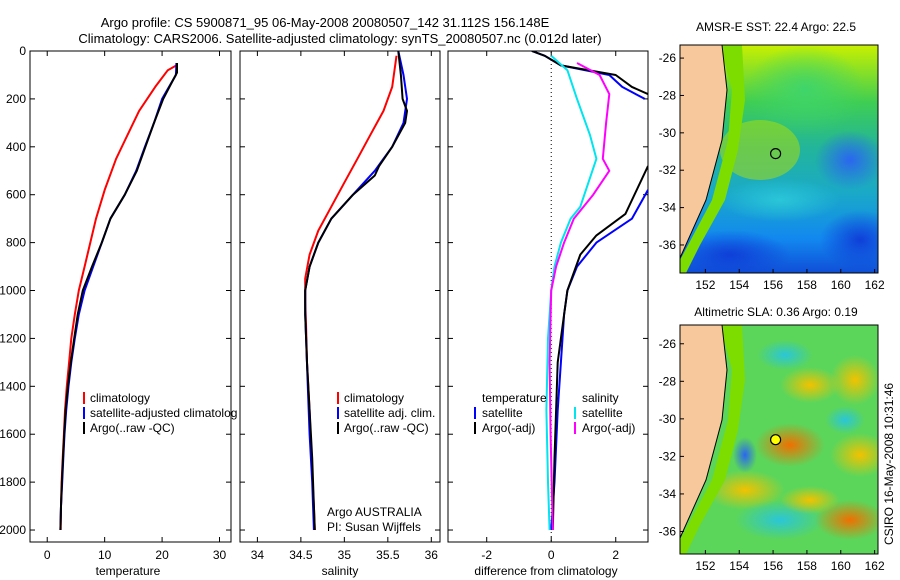 The image size is (900, 580). Describe the element at coordinates (773, 285) in the screenshot. I see `sst-map-xtick-label: 156` at that location.